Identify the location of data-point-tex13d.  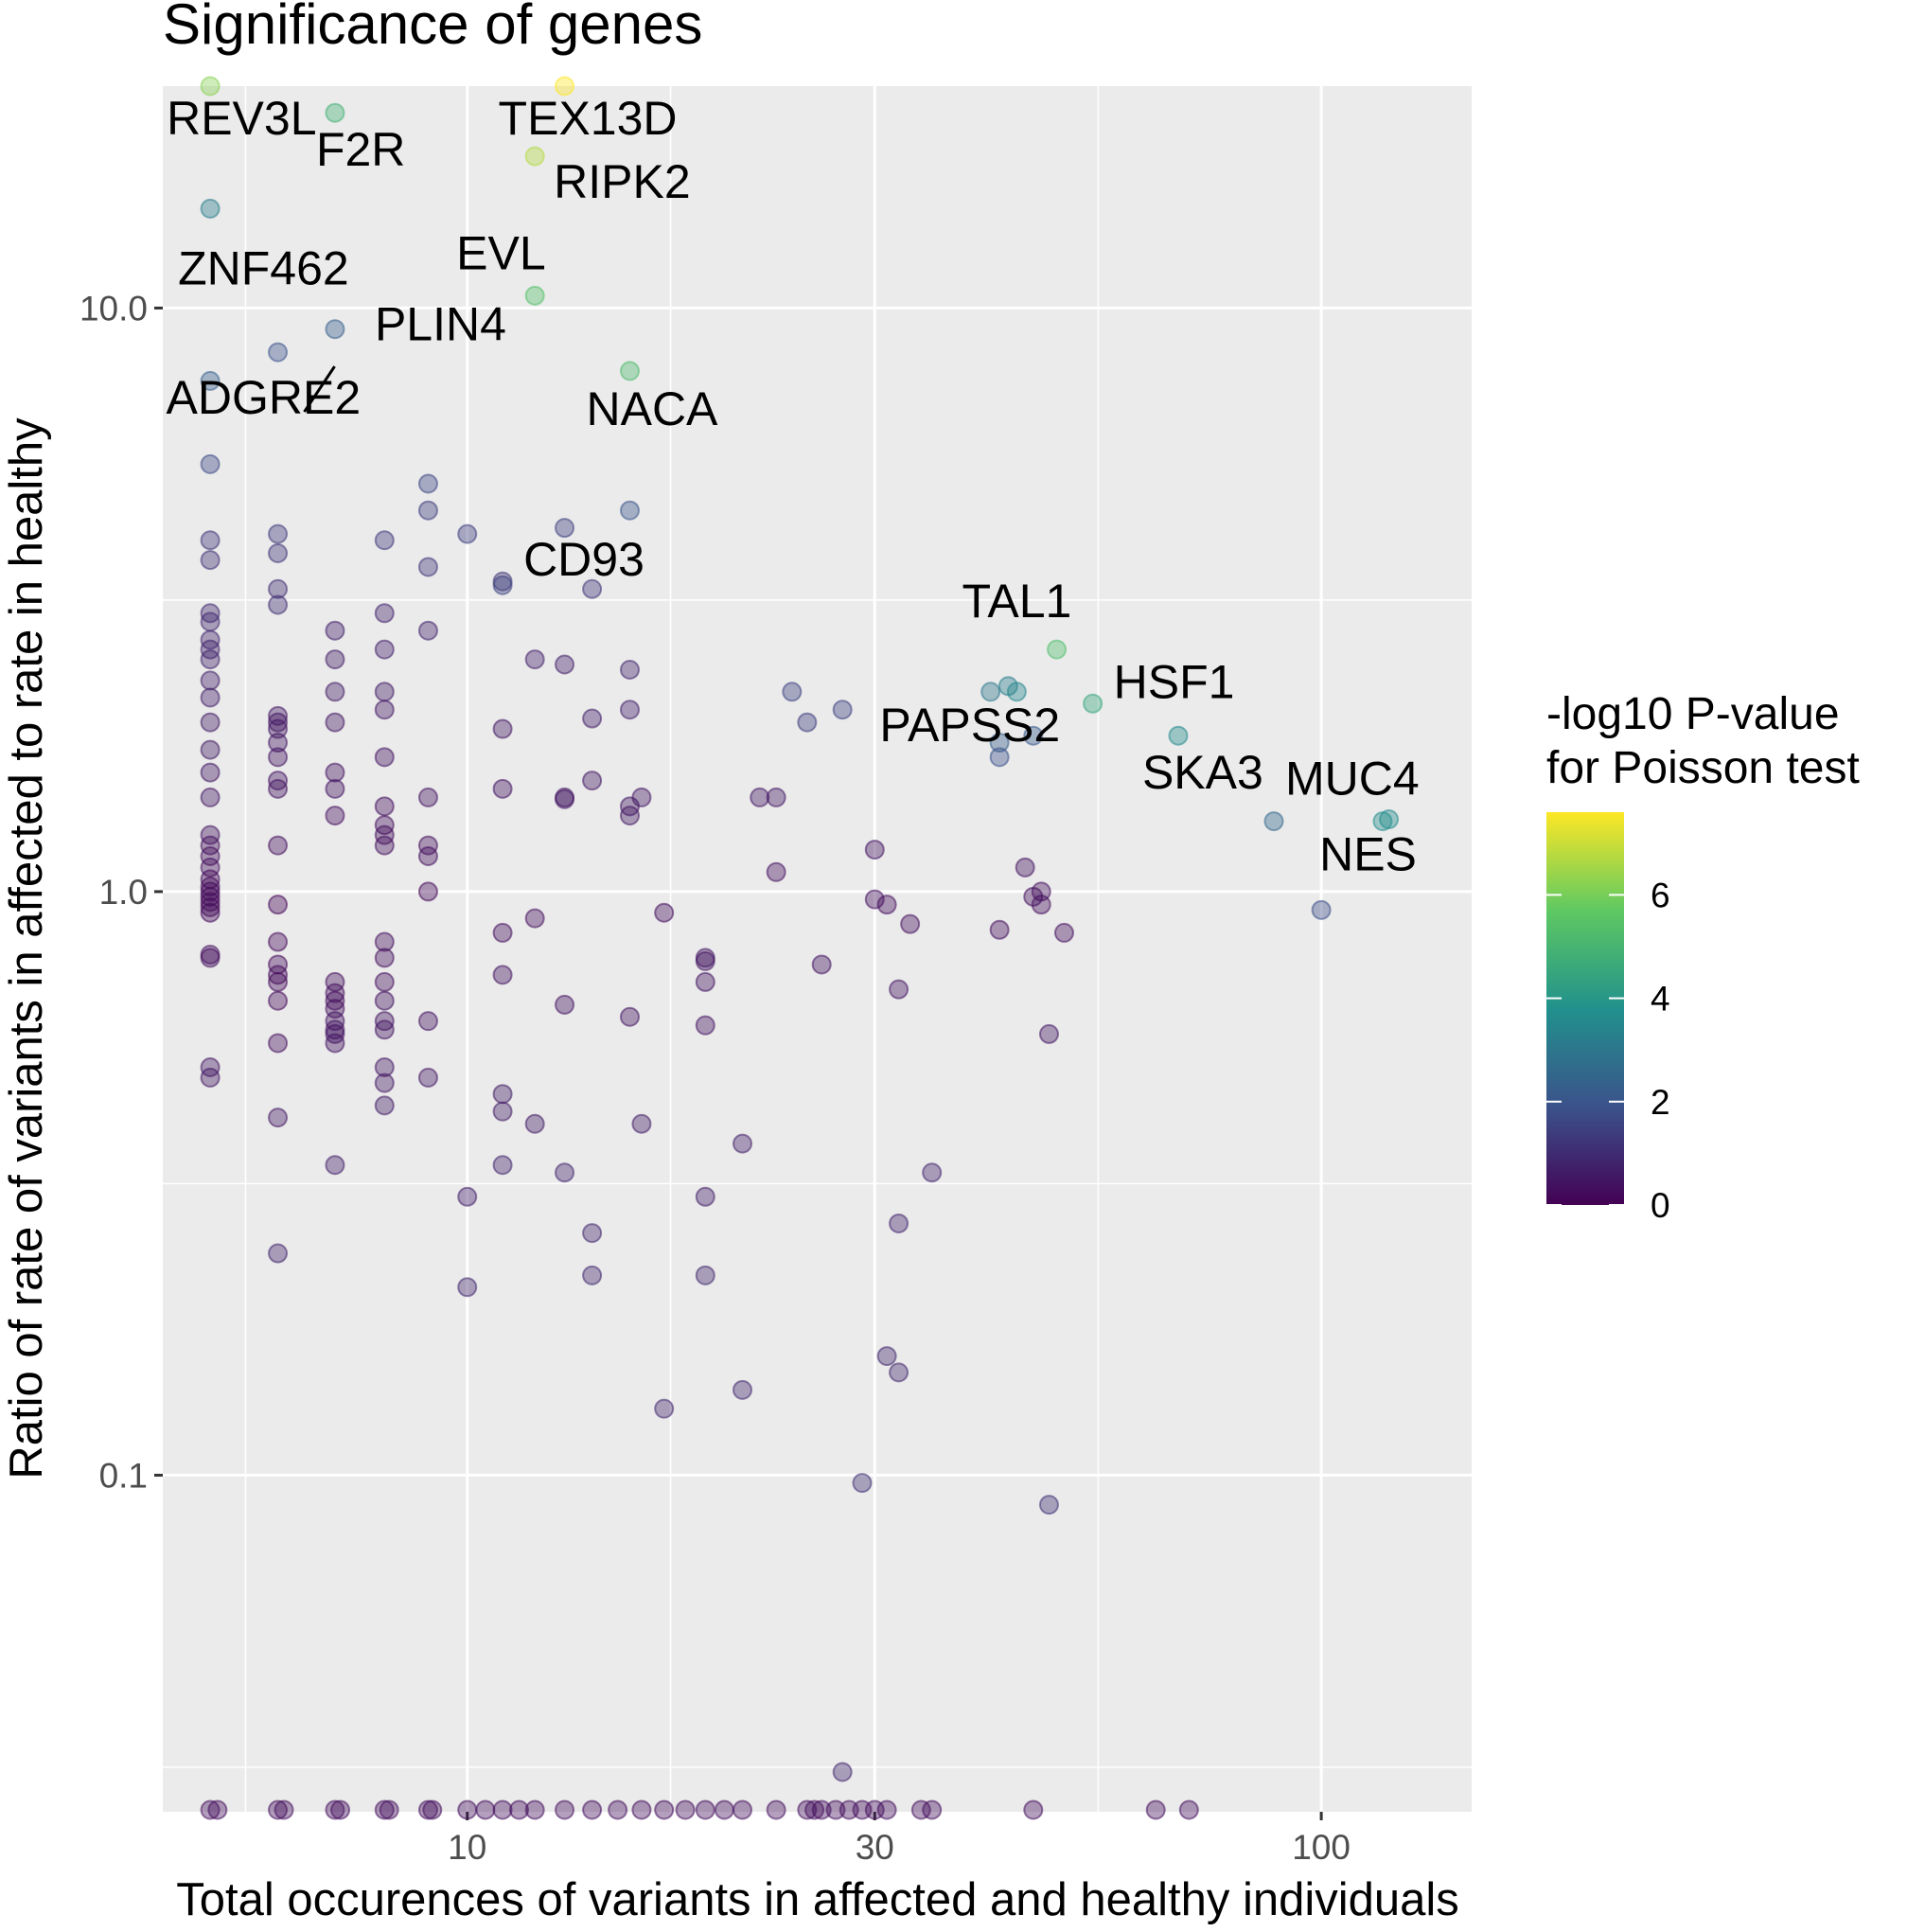
(565, 86).